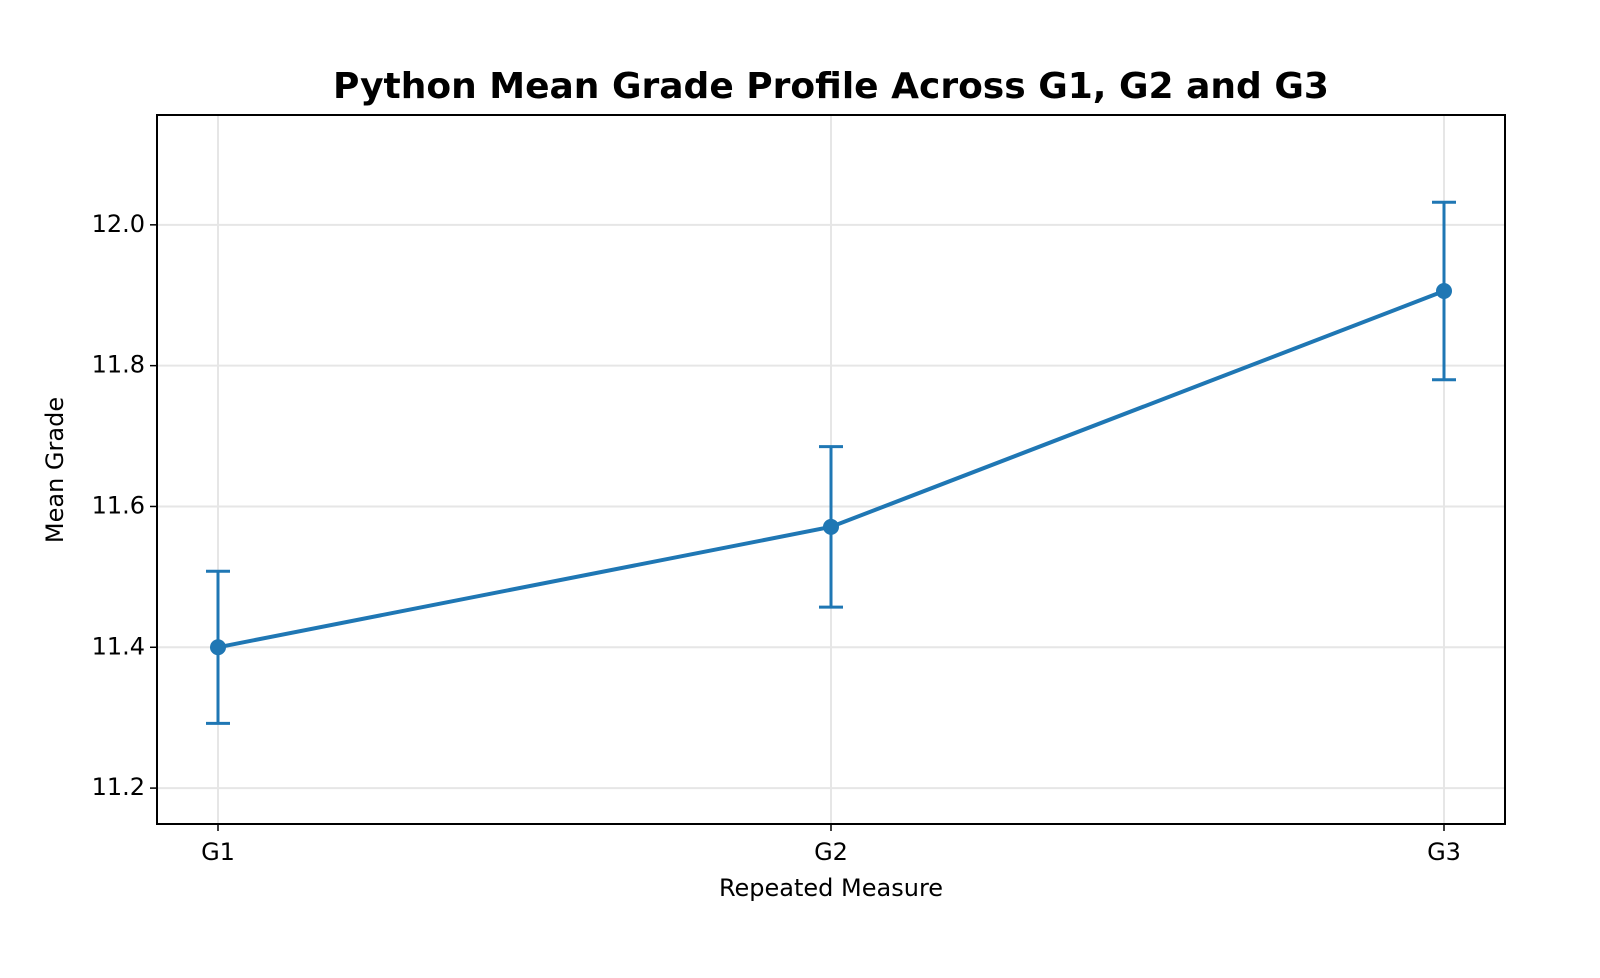 This screenshot has width=1600, height=978. What do you see at coordinates (118, 505) in the screenshot?
I see `y-tick-label: 11.6` at bounding box center [118, 505].